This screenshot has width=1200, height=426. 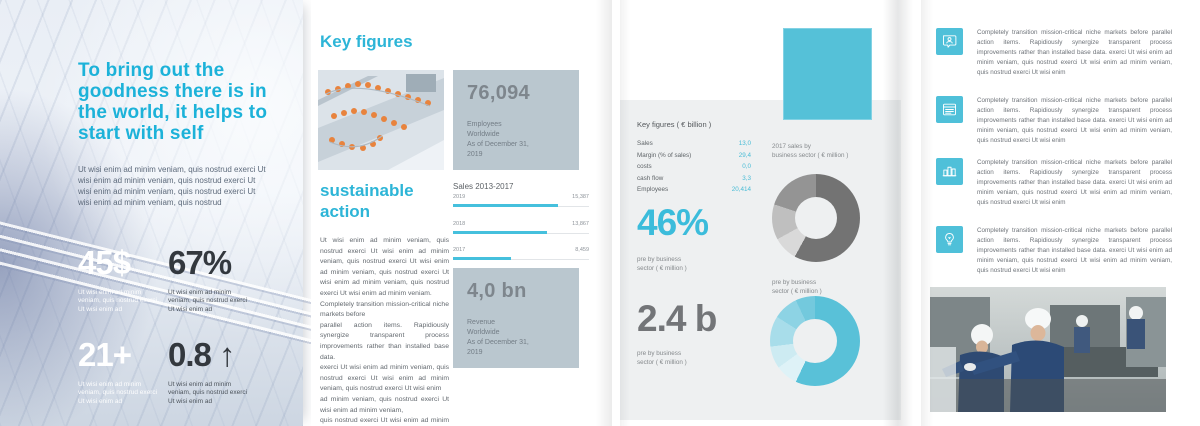 I want to click on row-label: cash flow, so click(x=650, y=178).